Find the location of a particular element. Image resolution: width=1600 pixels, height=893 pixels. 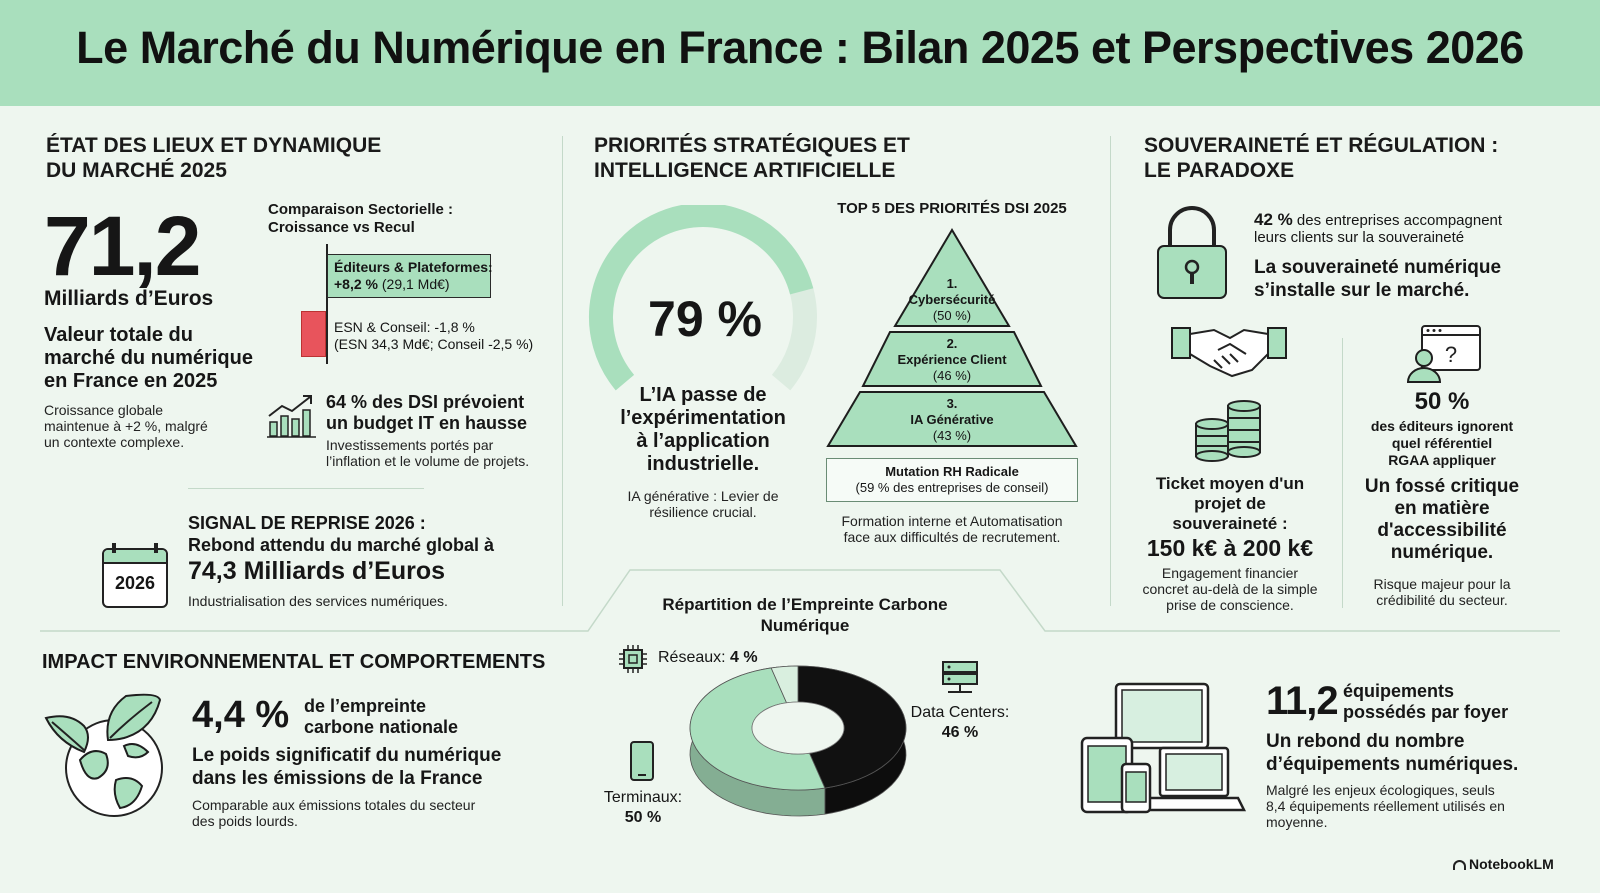

notebook-icon is located at coordinates (1459, 865).